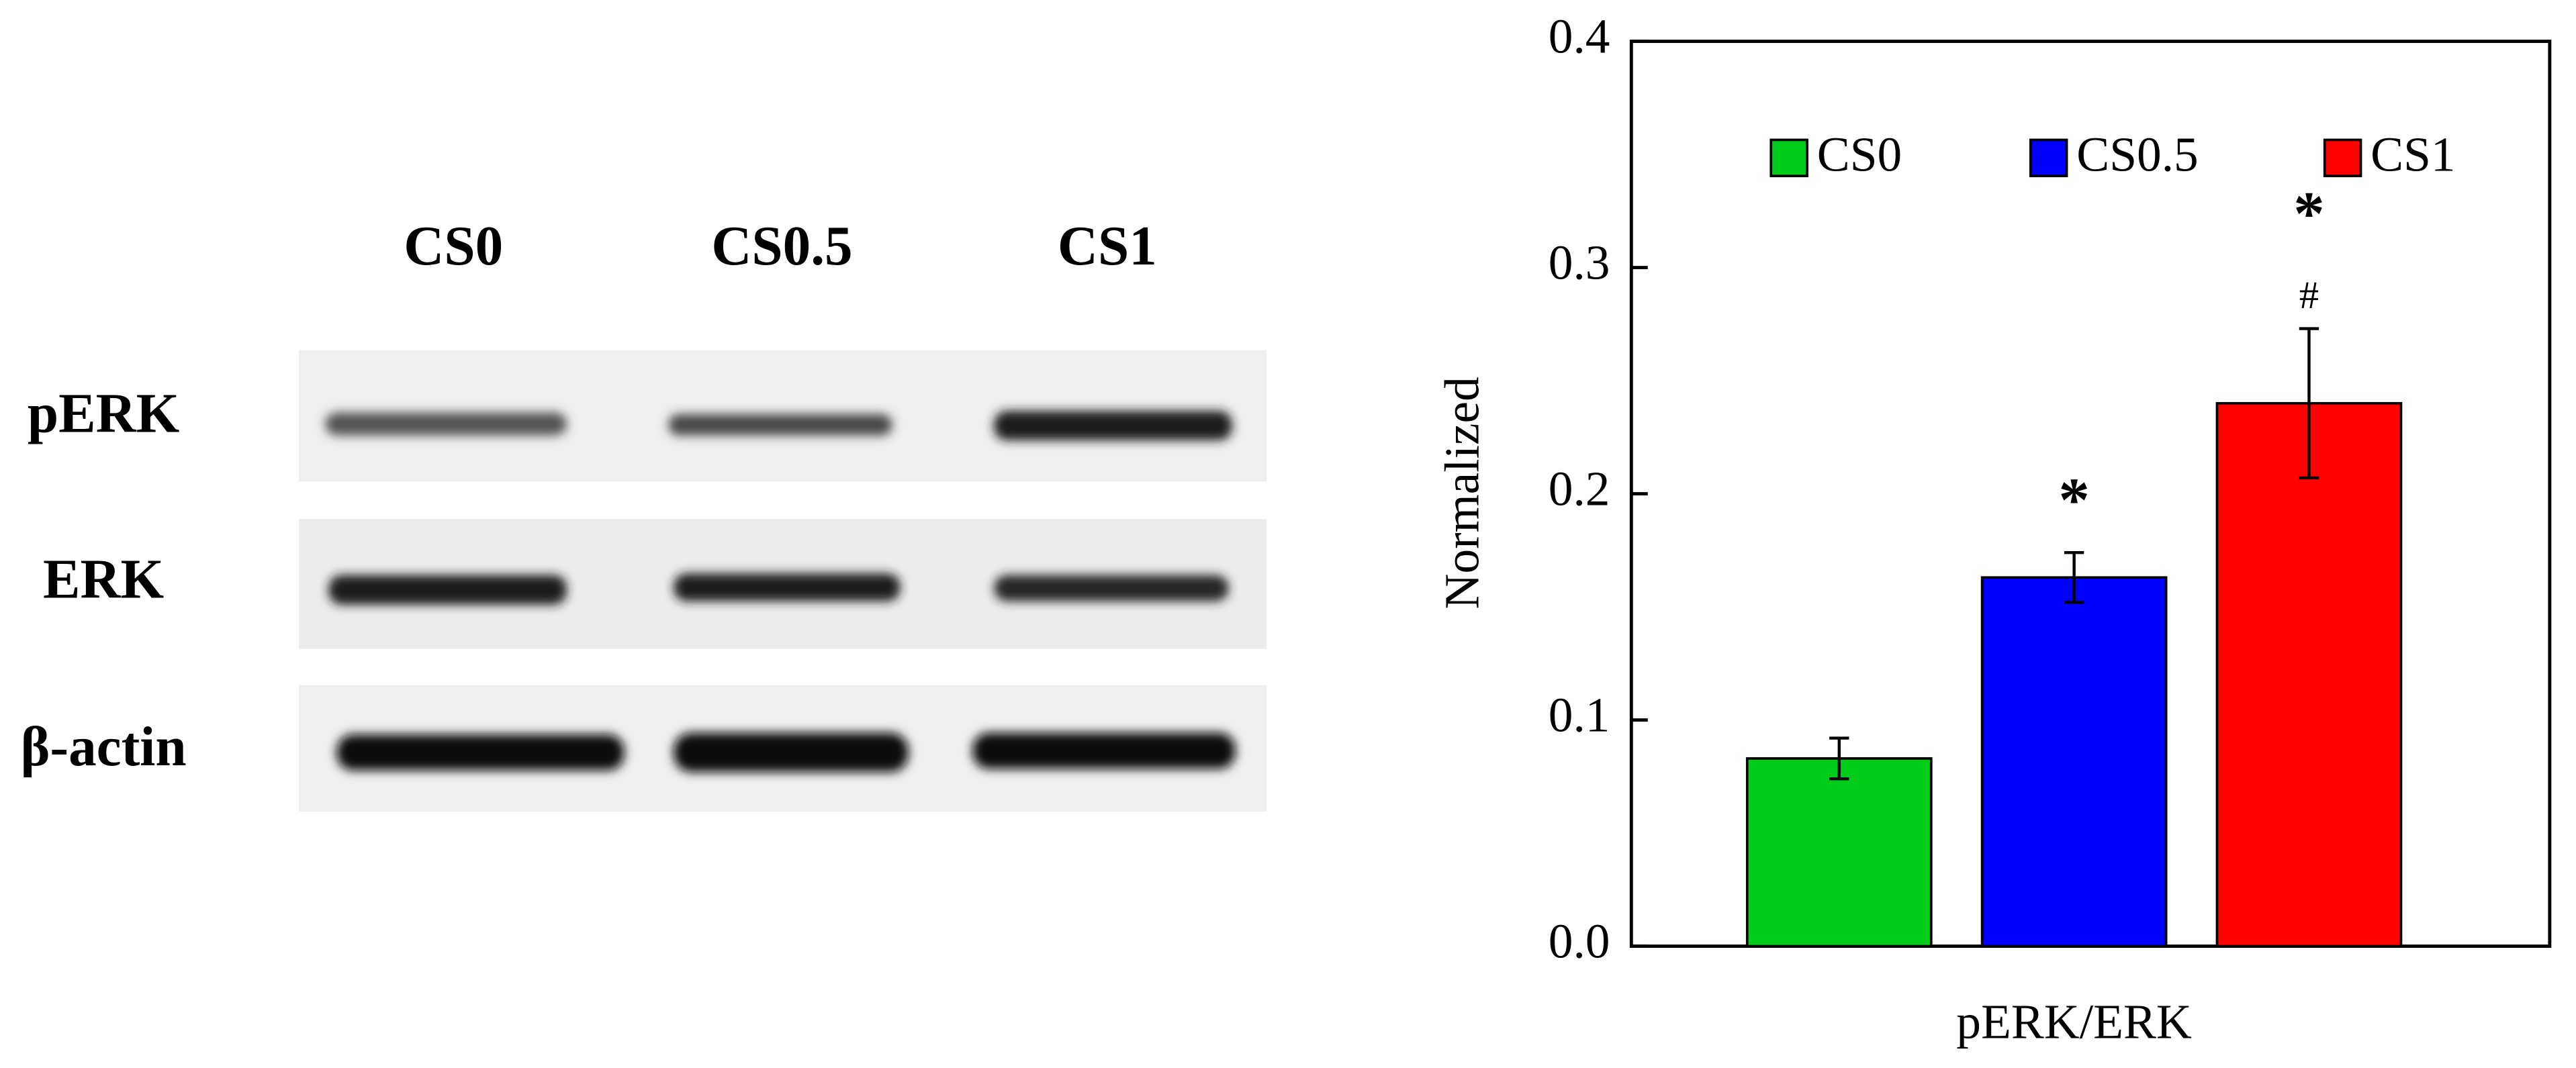 This screenshot has width=2576, height=1068. Describe the element at coordinates (1462, 493) in the screenshot. I see `y-axis-label: Normalized` at that location.